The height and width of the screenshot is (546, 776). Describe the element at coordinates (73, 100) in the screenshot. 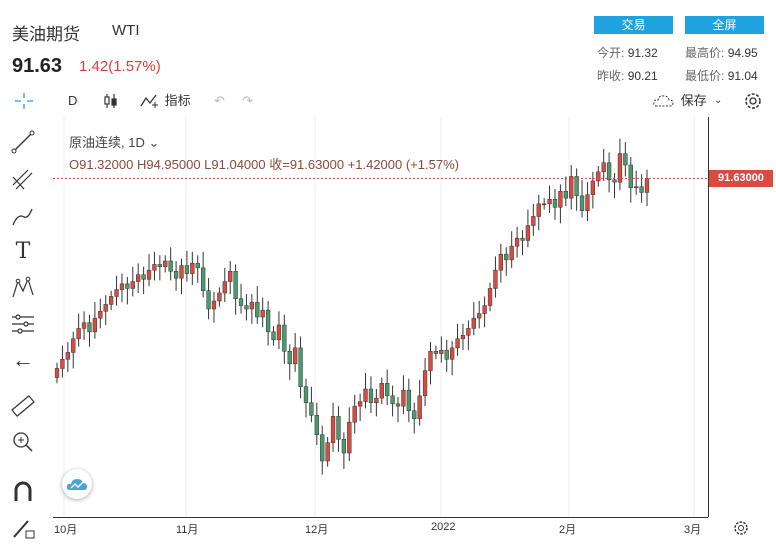

I see `interval-button: D` at that location.